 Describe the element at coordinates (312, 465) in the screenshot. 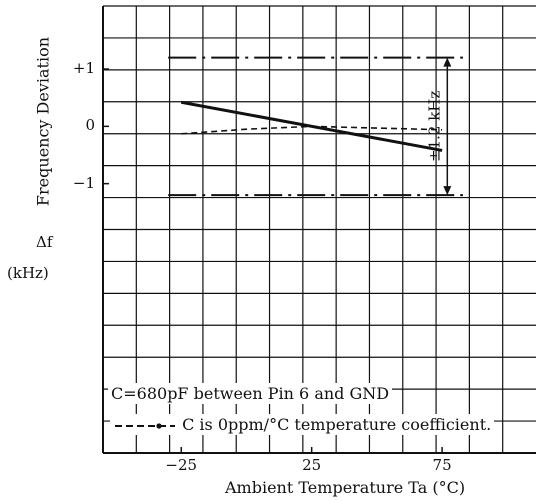

I see `x-tick-label: 25` at that location.